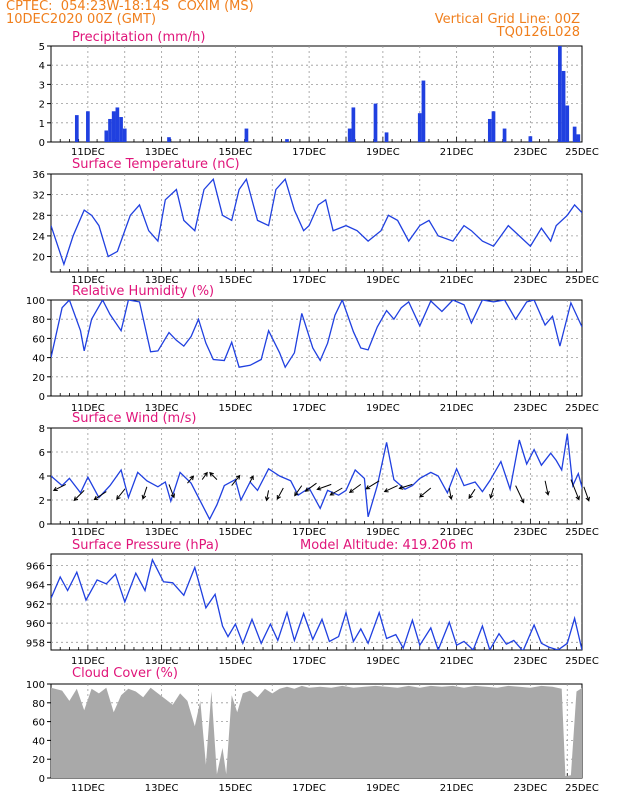 The height and width of the screenshot is (800, 618). Describe the element at coordinates (538, 32) in the screenshot. I see `model-code: TQ0126L028` at that location.